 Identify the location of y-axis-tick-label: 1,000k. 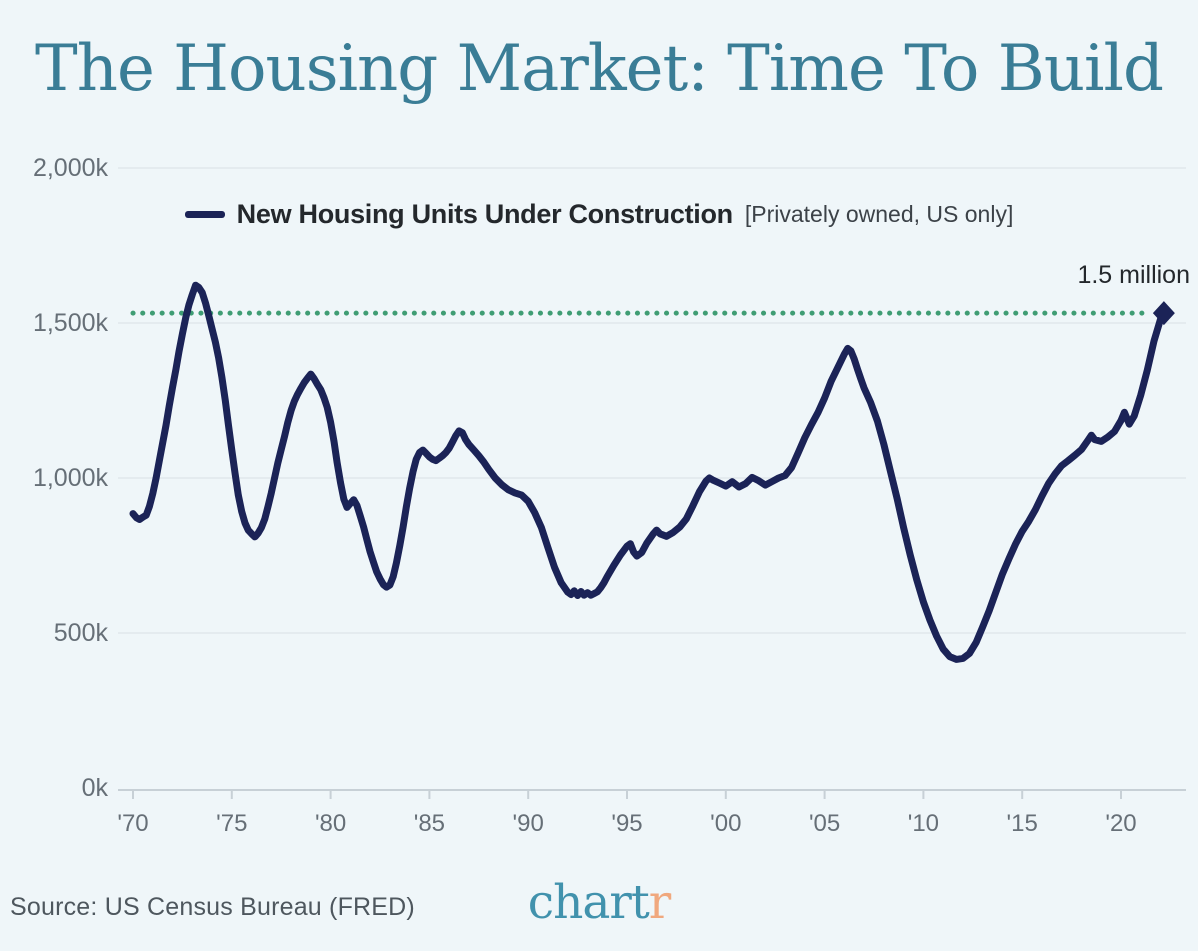
(70, 478).